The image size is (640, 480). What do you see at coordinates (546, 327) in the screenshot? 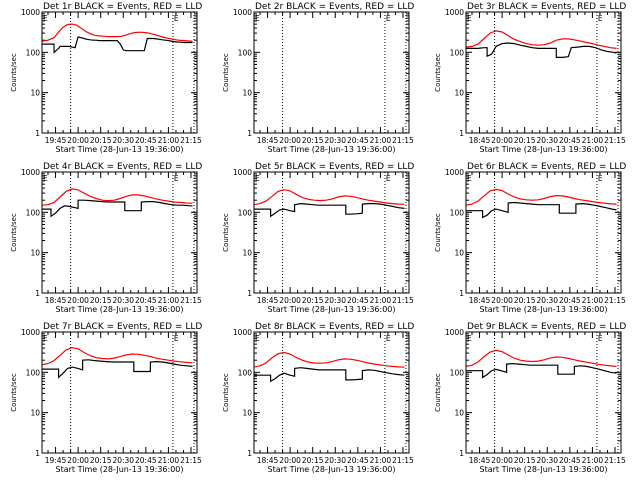
I see `panel-title: Det 9r BLACK = Events, RED = LLD` at bounding box center [546, 327].